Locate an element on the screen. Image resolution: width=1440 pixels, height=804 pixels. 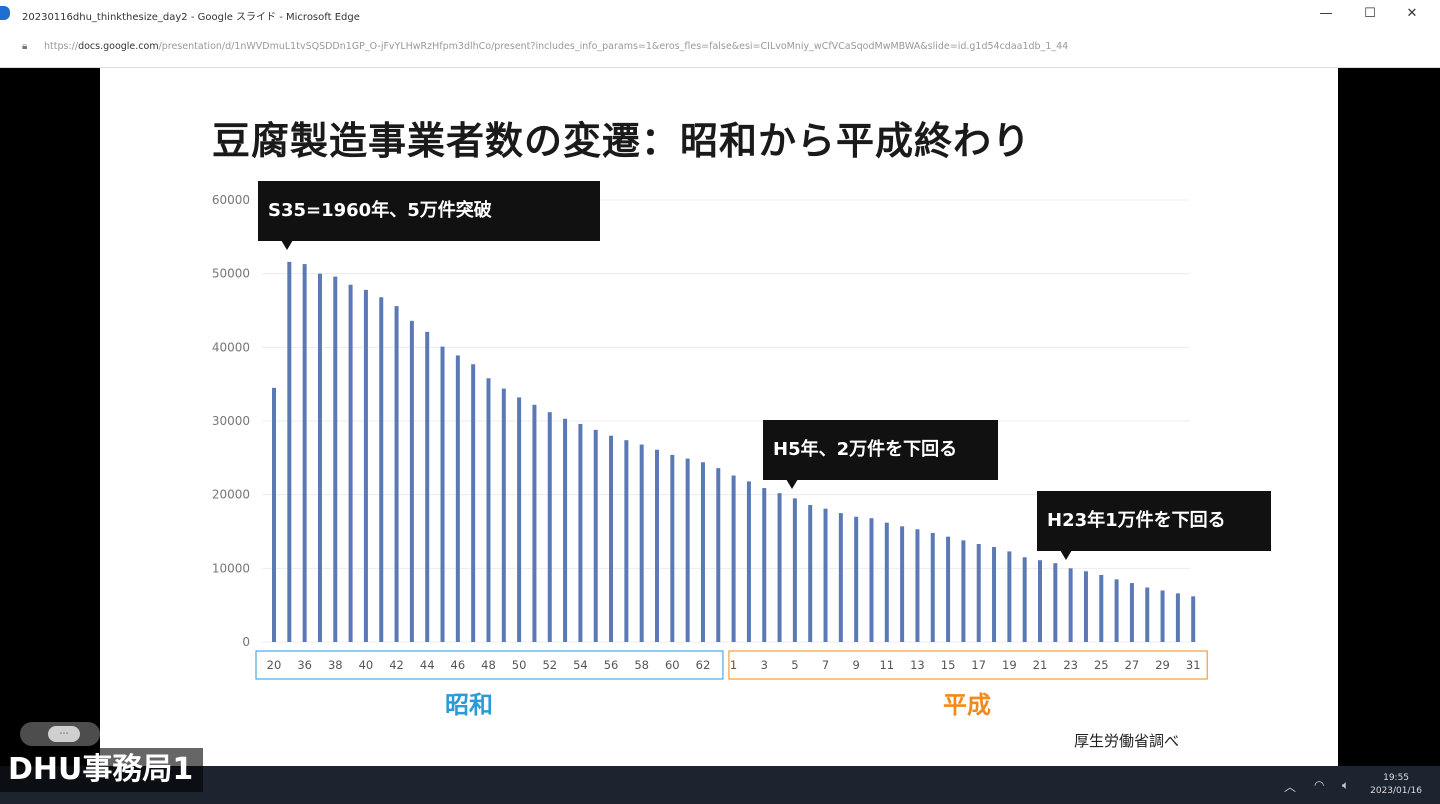
y-tick-label: 0 is located at coordinates (246, 642).